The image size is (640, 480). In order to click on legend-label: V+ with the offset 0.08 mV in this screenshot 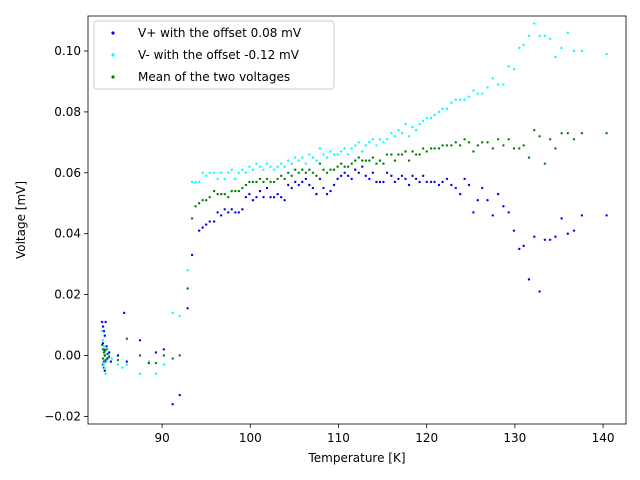, I will do `click(220, 33)`.